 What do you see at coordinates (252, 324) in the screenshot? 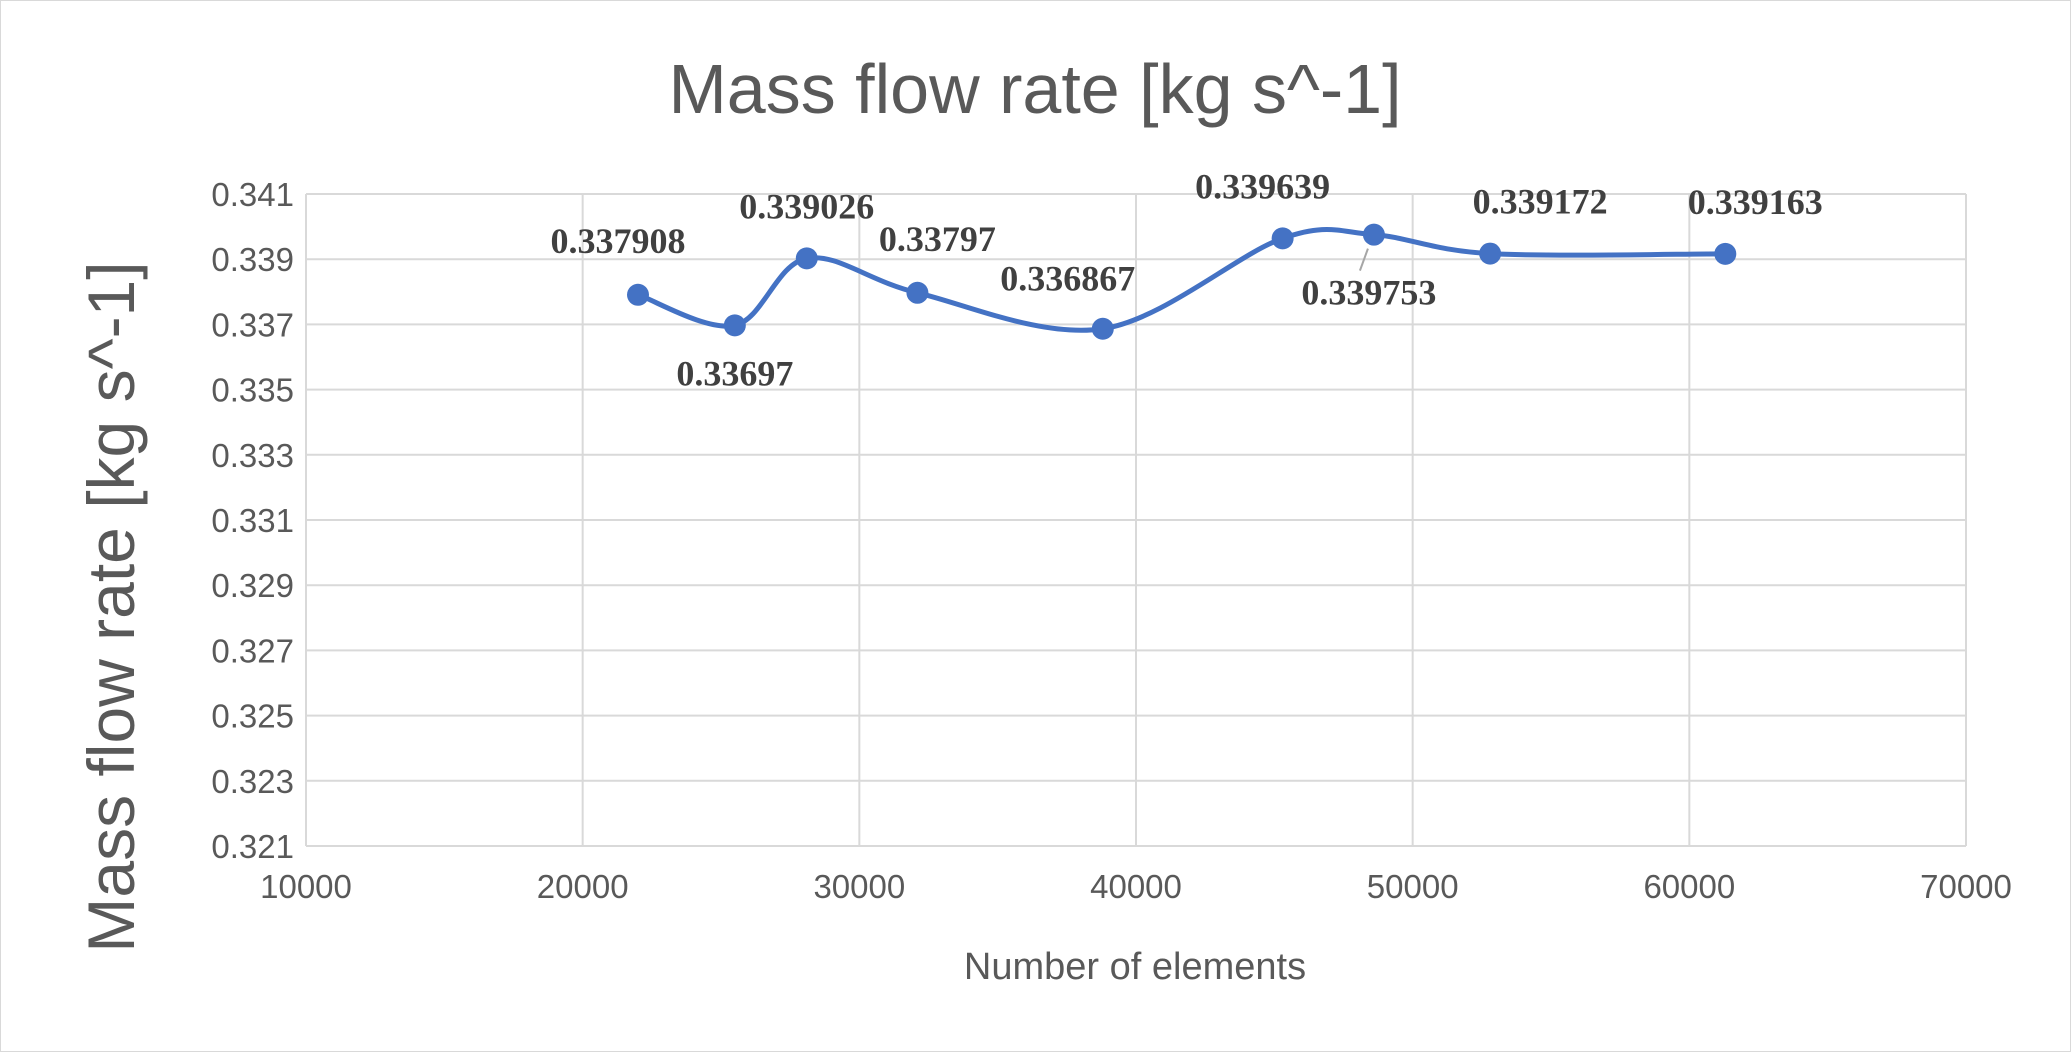
I see `y-tick-label: 0.337` at bounding box center [252, 324].